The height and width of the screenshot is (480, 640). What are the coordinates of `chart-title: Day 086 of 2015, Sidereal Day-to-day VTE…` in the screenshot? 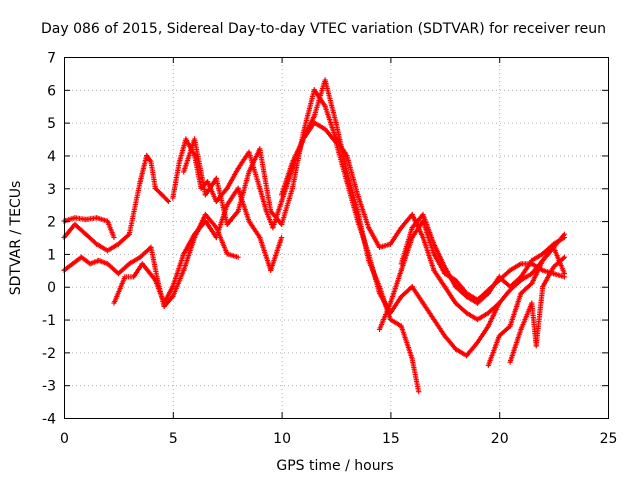 It's located at (323, 29).